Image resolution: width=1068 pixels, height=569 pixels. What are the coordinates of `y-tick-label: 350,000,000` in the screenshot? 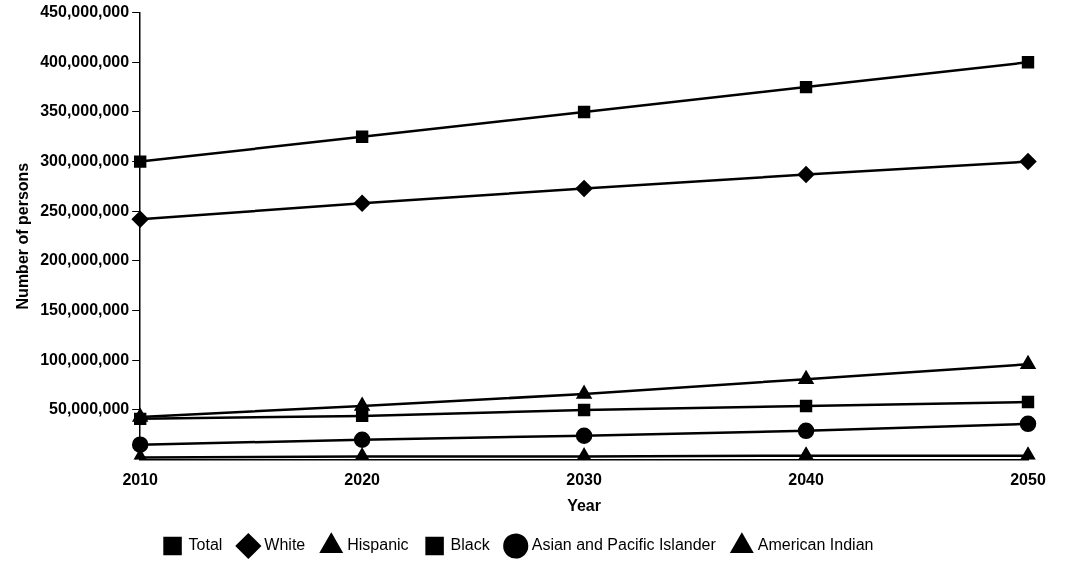 It's located at (85, 111).